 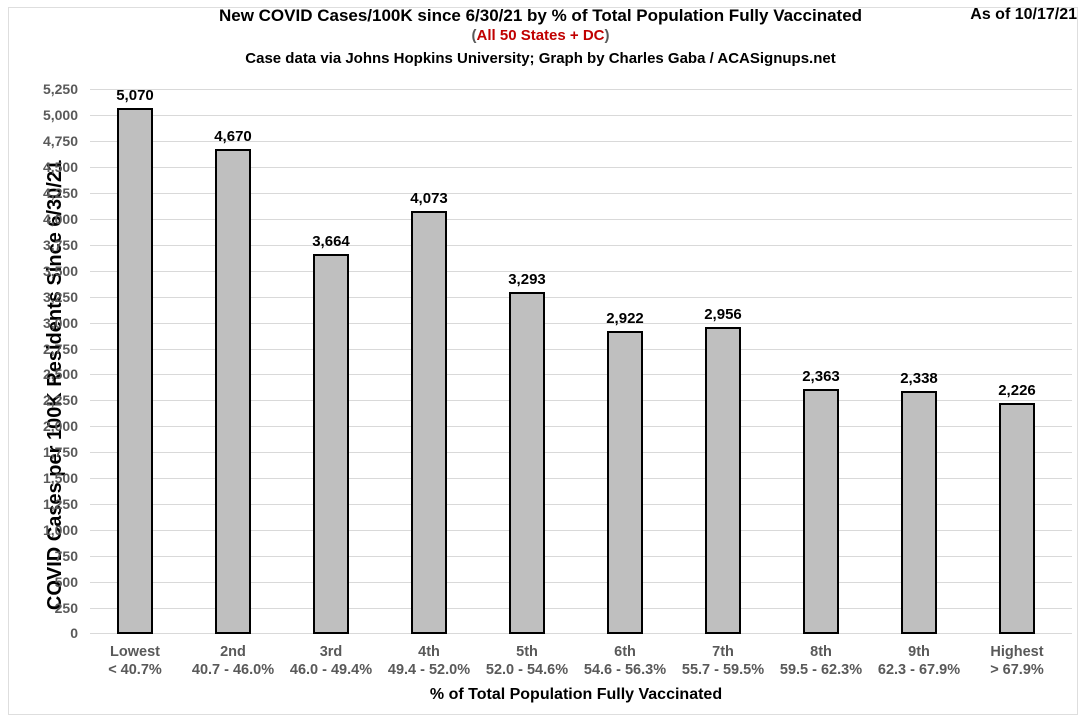 What do you see at coordinates (625, 670) in the screenshot?
I see `x-range-label: 54.6 - 56.3%` at bounding box center [625, 670].